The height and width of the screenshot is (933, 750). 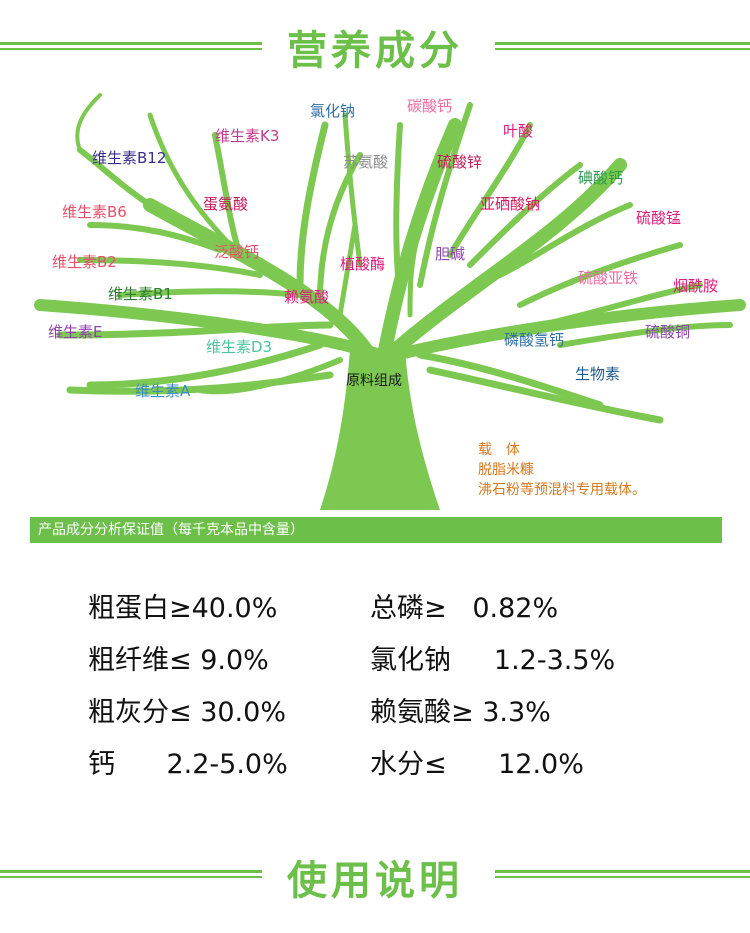 I want to click on spec-right-3: 赖氨酸≥ 3.3%, so click(x=460, y=712).